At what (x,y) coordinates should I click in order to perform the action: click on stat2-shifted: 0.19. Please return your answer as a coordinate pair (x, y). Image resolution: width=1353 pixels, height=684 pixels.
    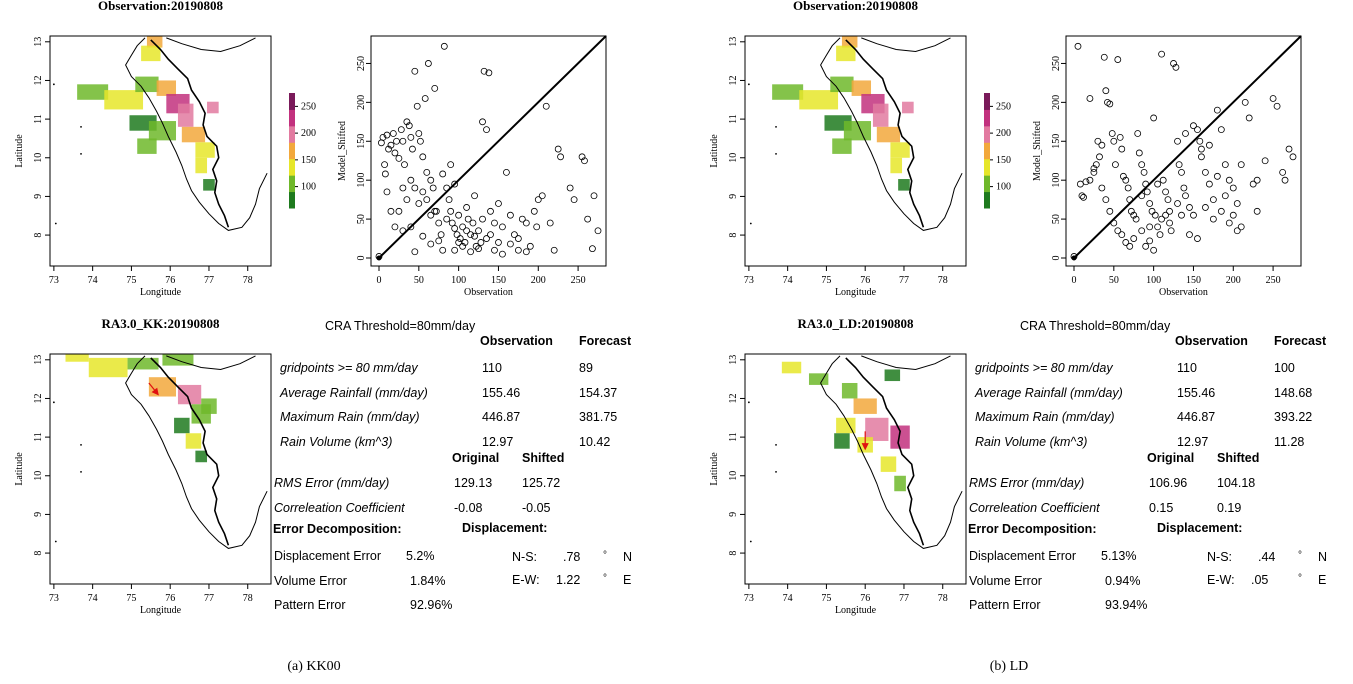
    Looking at the image, I should click on (1229, 508).